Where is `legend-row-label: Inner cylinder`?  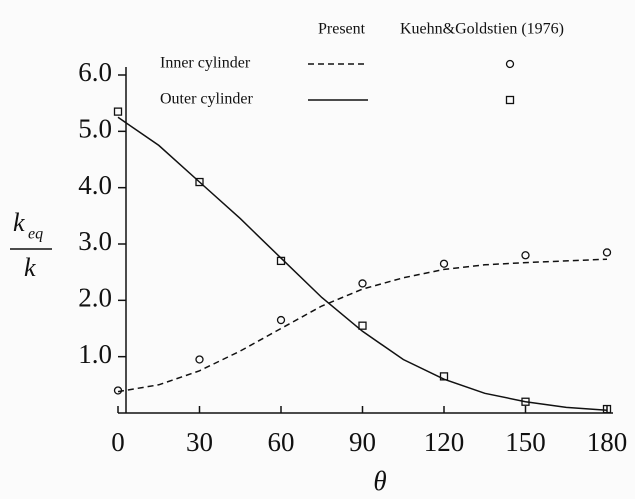
legend-row-label: Inner cylinder is located at coordinates (205, 63).